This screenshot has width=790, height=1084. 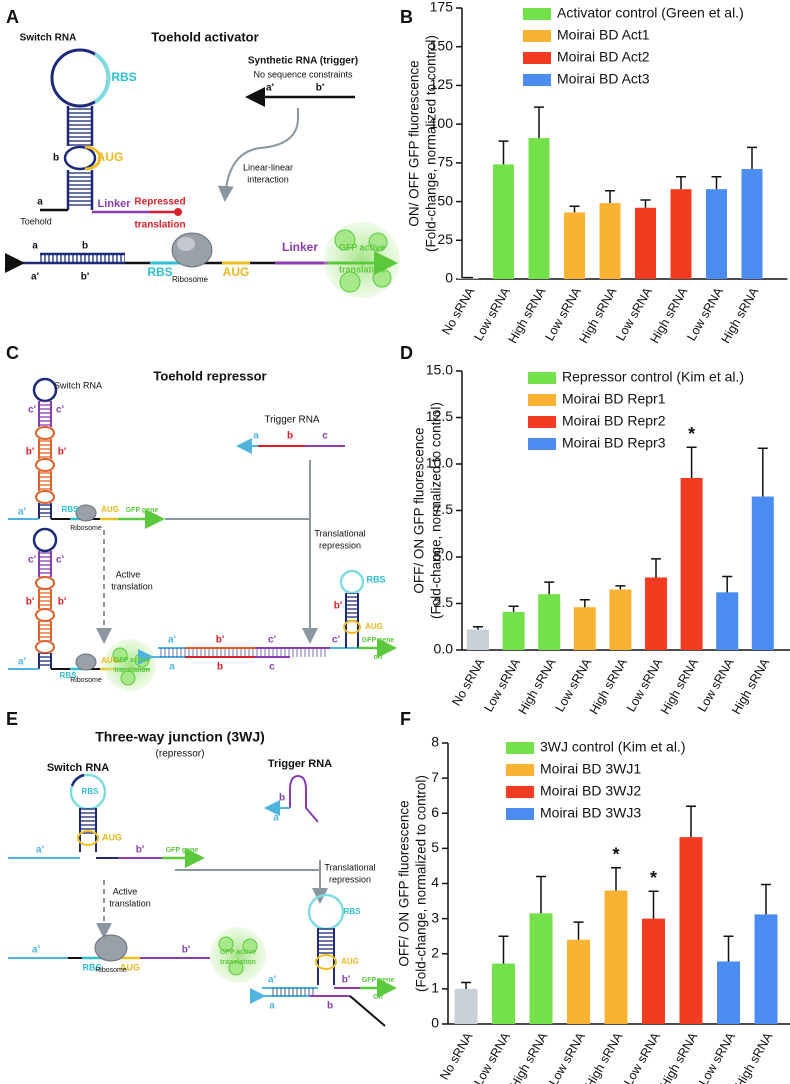 I want to click on panel-letter: D, so click(x=406, y=353).